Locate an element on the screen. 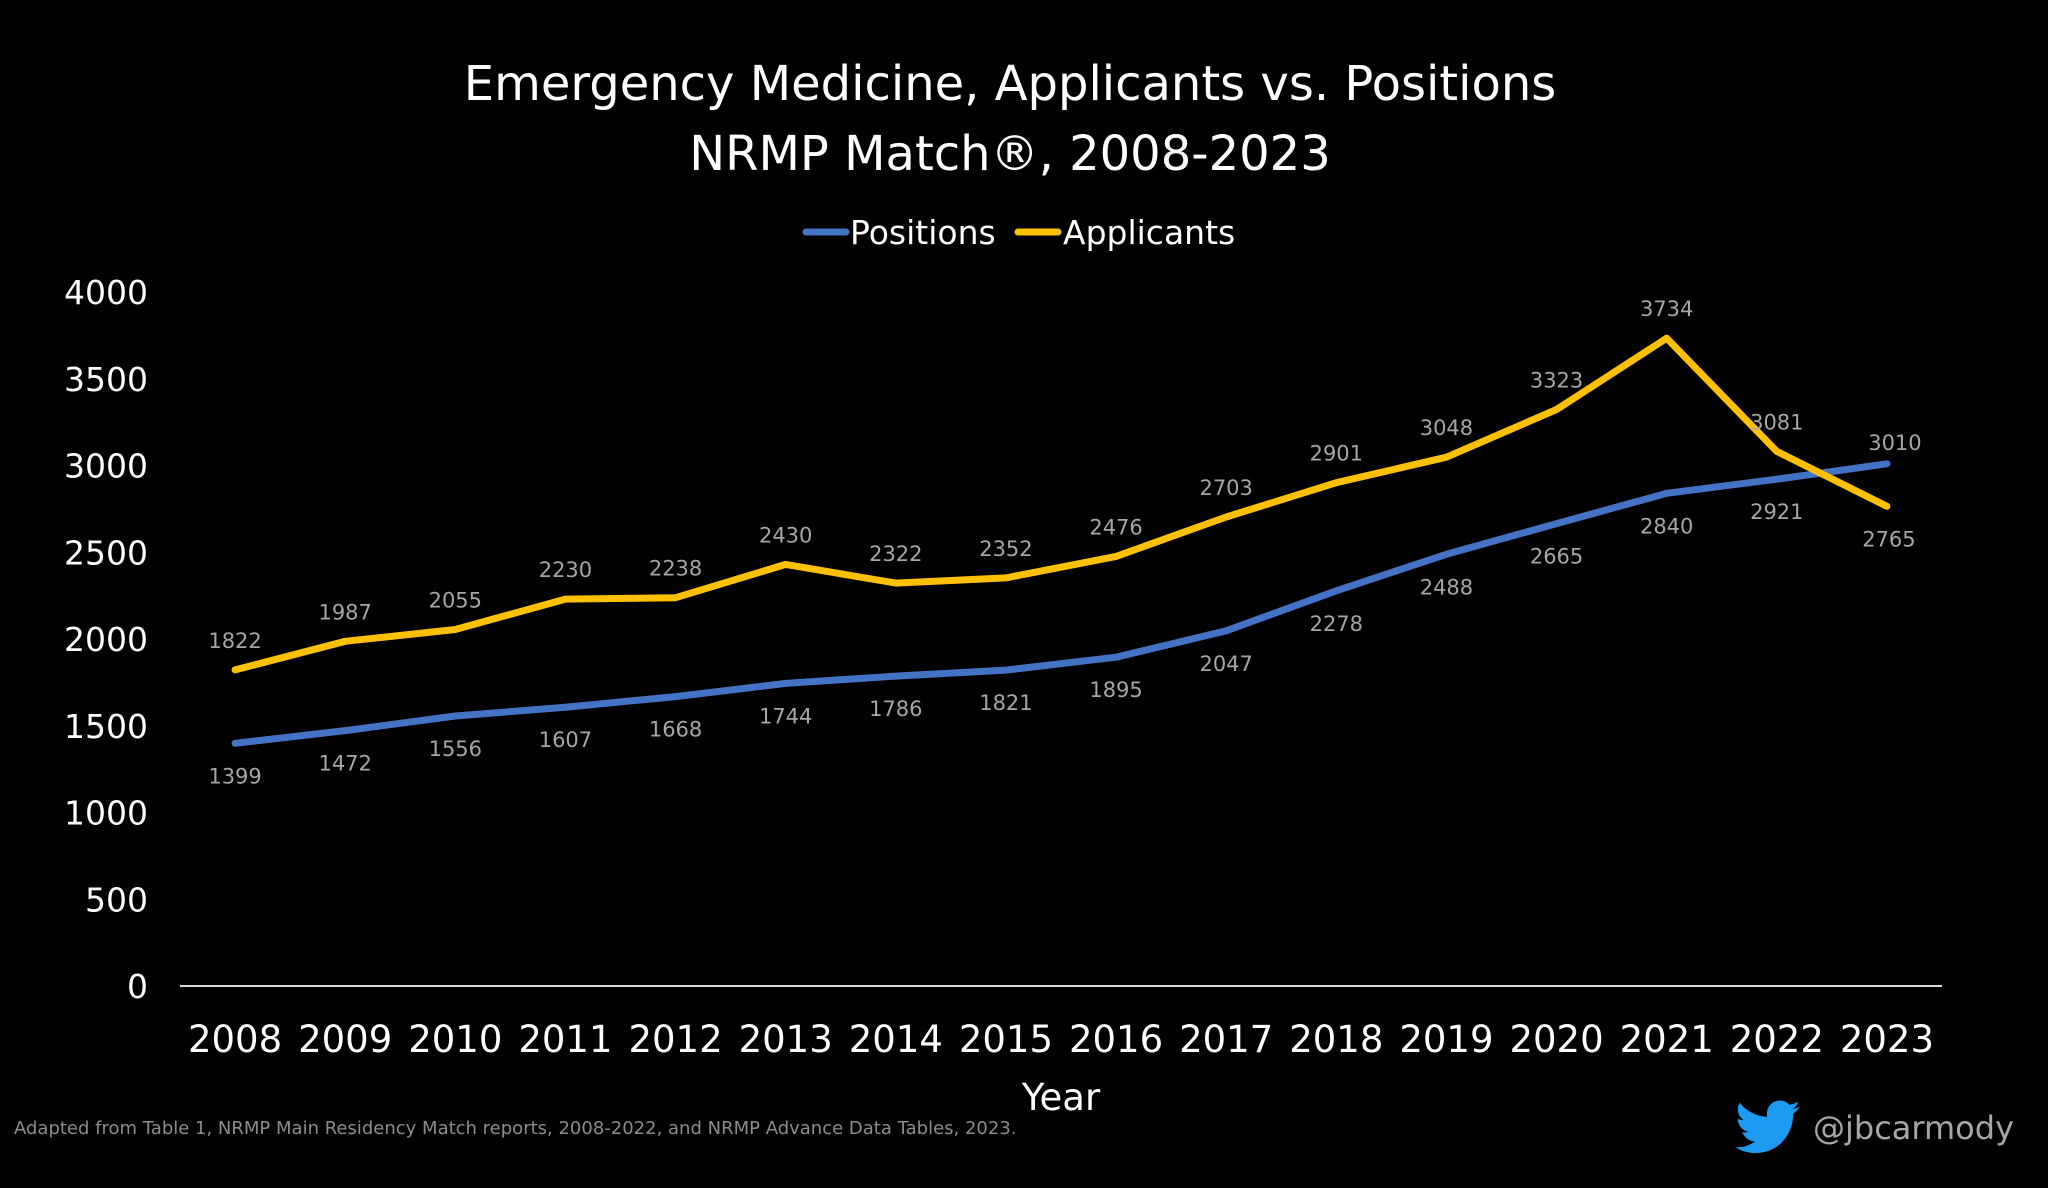 Image resolution: width=2048 pixels, height=1188 pixels. y-tick-label: 500 is located at coordinates (116, 899).